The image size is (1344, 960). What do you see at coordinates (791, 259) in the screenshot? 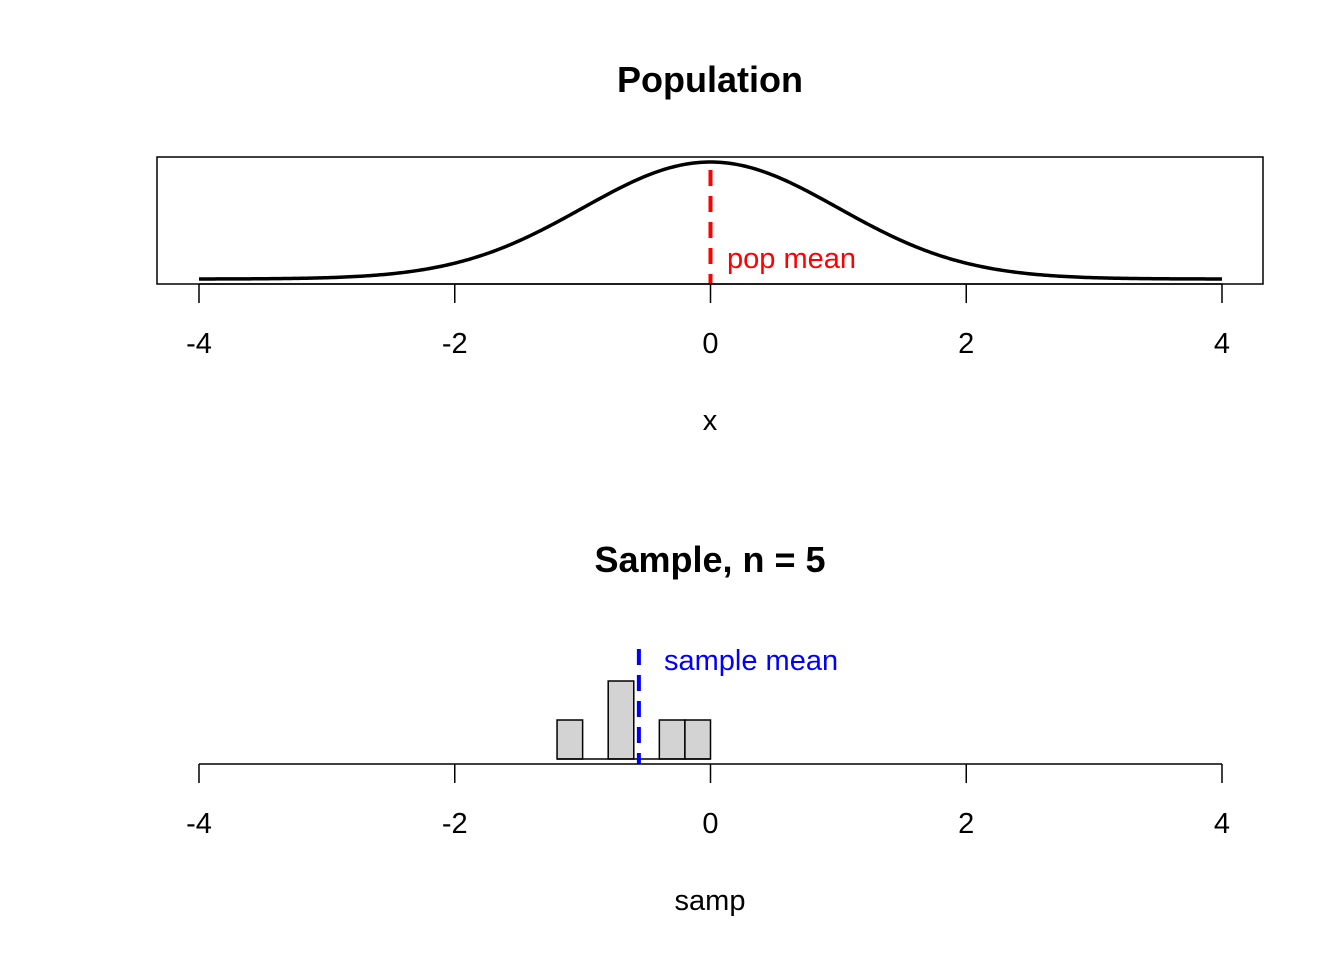
I see `pop-mean-label: pop mean` at bounding box center [791, 259].